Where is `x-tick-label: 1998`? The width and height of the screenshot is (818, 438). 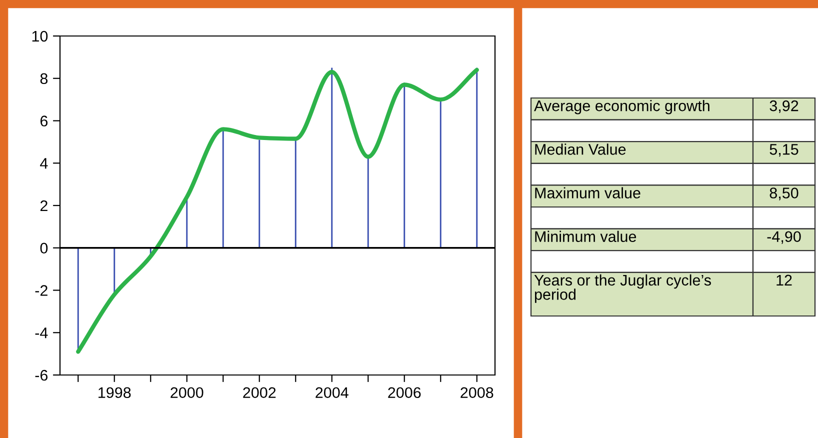
x-tick-label: 1998 is located at coordinates (114, 392).